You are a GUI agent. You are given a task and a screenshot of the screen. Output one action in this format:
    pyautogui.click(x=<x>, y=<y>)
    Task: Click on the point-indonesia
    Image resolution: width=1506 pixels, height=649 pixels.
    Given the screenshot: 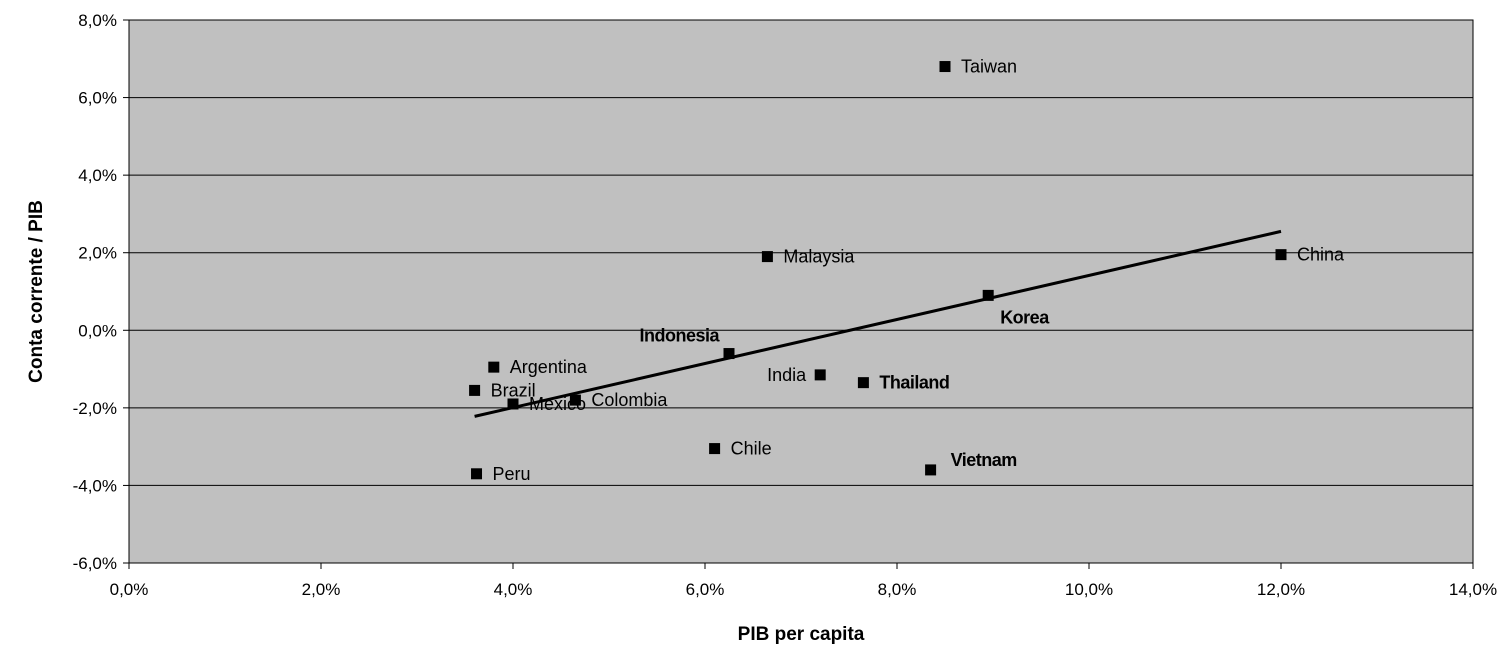 What is the action you would take?
    pyautogui.click(x=729, y=354)
    